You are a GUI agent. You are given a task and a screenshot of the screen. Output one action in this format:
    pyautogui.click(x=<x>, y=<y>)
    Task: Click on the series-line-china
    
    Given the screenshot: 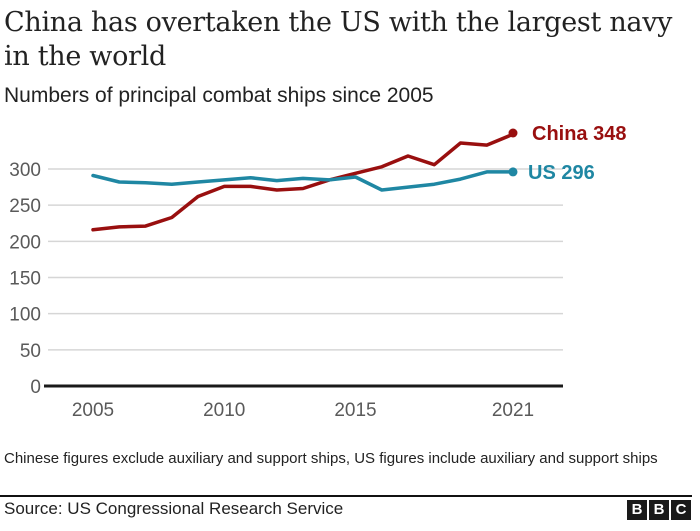 What is the action you would take?
    pyautogui.click(x=303, y=182)
    